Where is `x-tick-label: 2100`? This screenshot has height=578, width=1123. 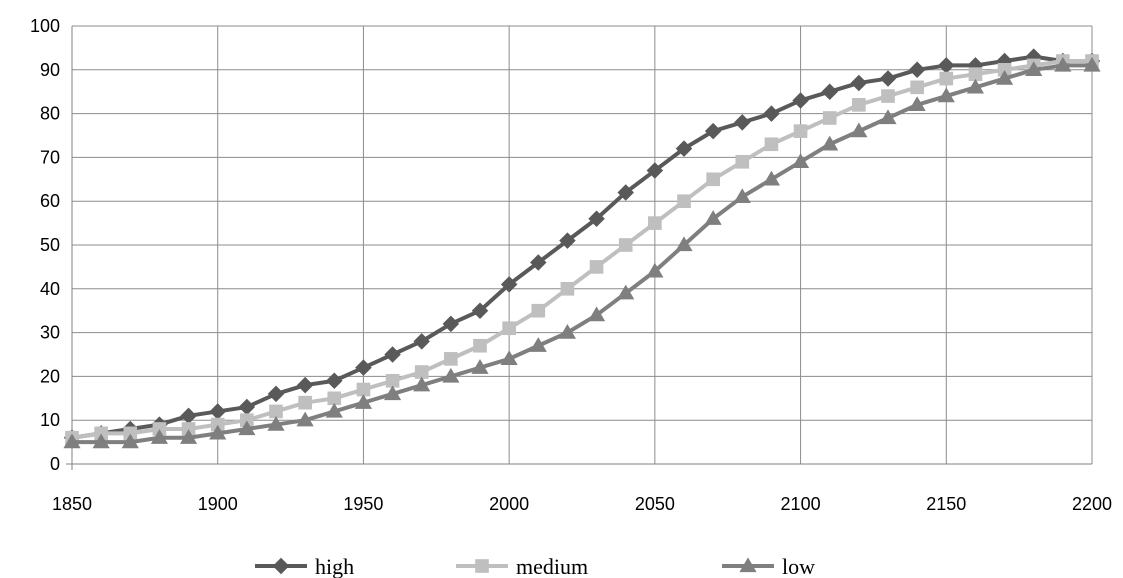
x-tick-label: 2100 is located at coordinates (801, 504).